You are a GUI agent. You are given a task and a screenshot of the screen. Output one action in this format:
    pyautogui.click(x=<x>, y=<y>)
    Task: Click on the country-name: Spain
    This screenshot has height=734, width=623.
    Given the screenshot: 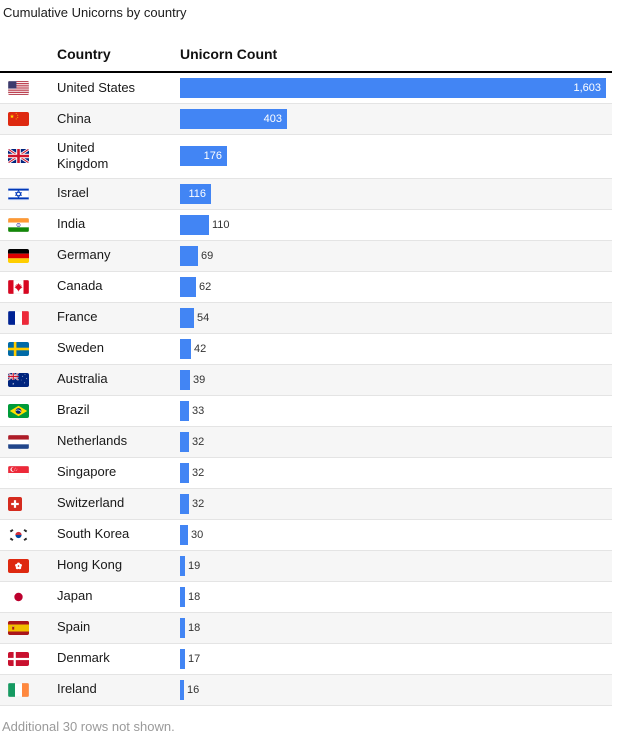 What is the action you would take?
    pyautogui.click(x=74, y=627)
    